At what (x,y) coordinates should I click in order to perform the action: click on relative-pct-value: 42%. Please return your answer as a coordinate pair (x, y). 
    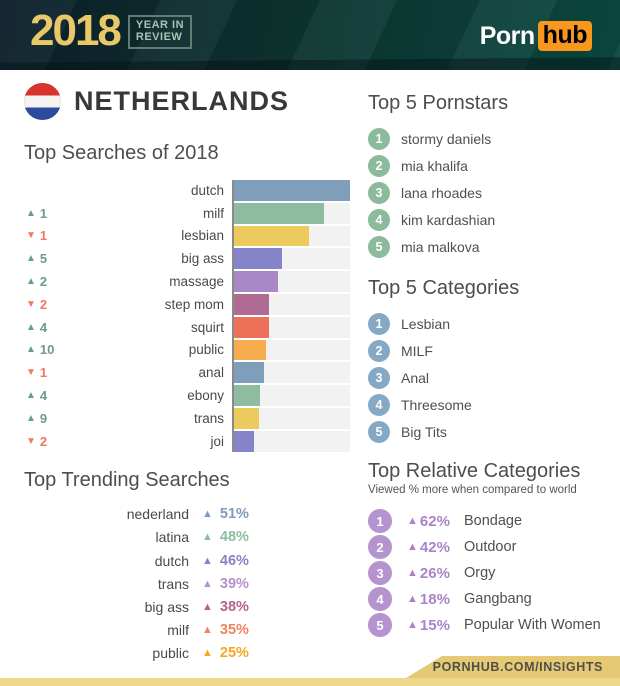
    Looking at the image, I should click on (434, 547).